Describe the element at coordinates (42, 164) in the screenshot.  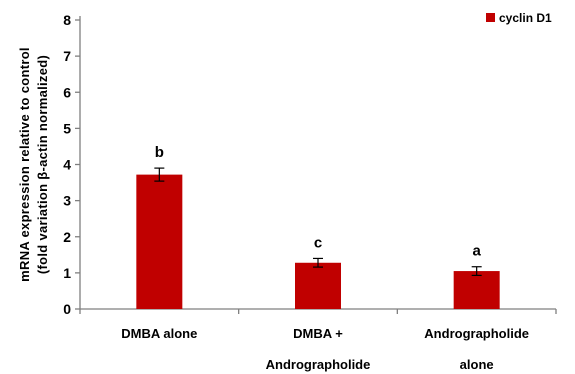
I see `y-axis-title-line-2: (fold variation β-actin normalized)` at that location.